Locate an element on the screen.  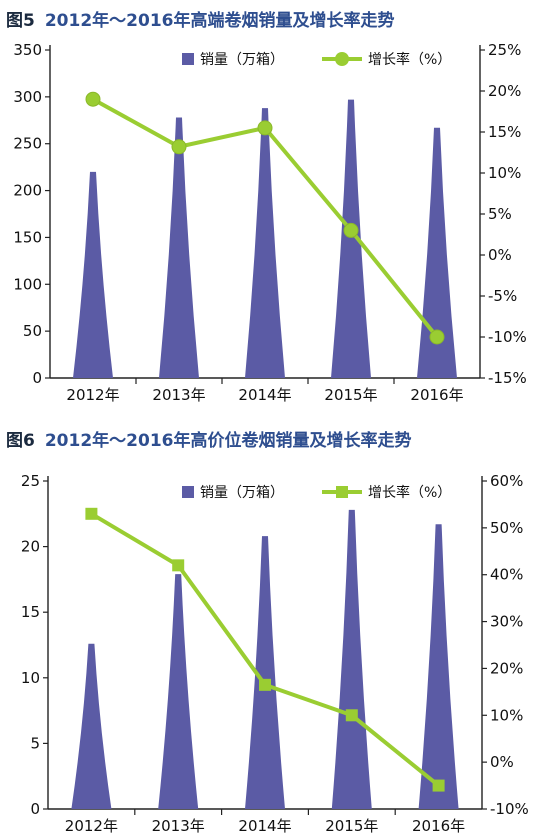
chart-title-2: 图6 2012年～2016年高价位卷烟销量及增长率走势 is located at coordinates (208, 438).